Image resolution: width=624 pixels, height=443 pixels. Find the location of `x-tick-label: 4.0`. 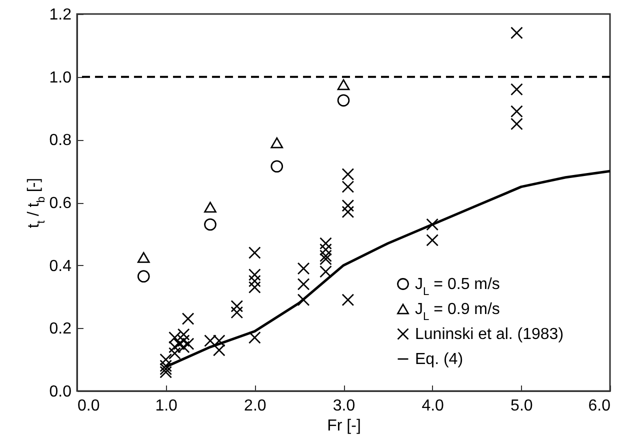

x-tick-label: 4.0 is located at coordinates (433, 406).